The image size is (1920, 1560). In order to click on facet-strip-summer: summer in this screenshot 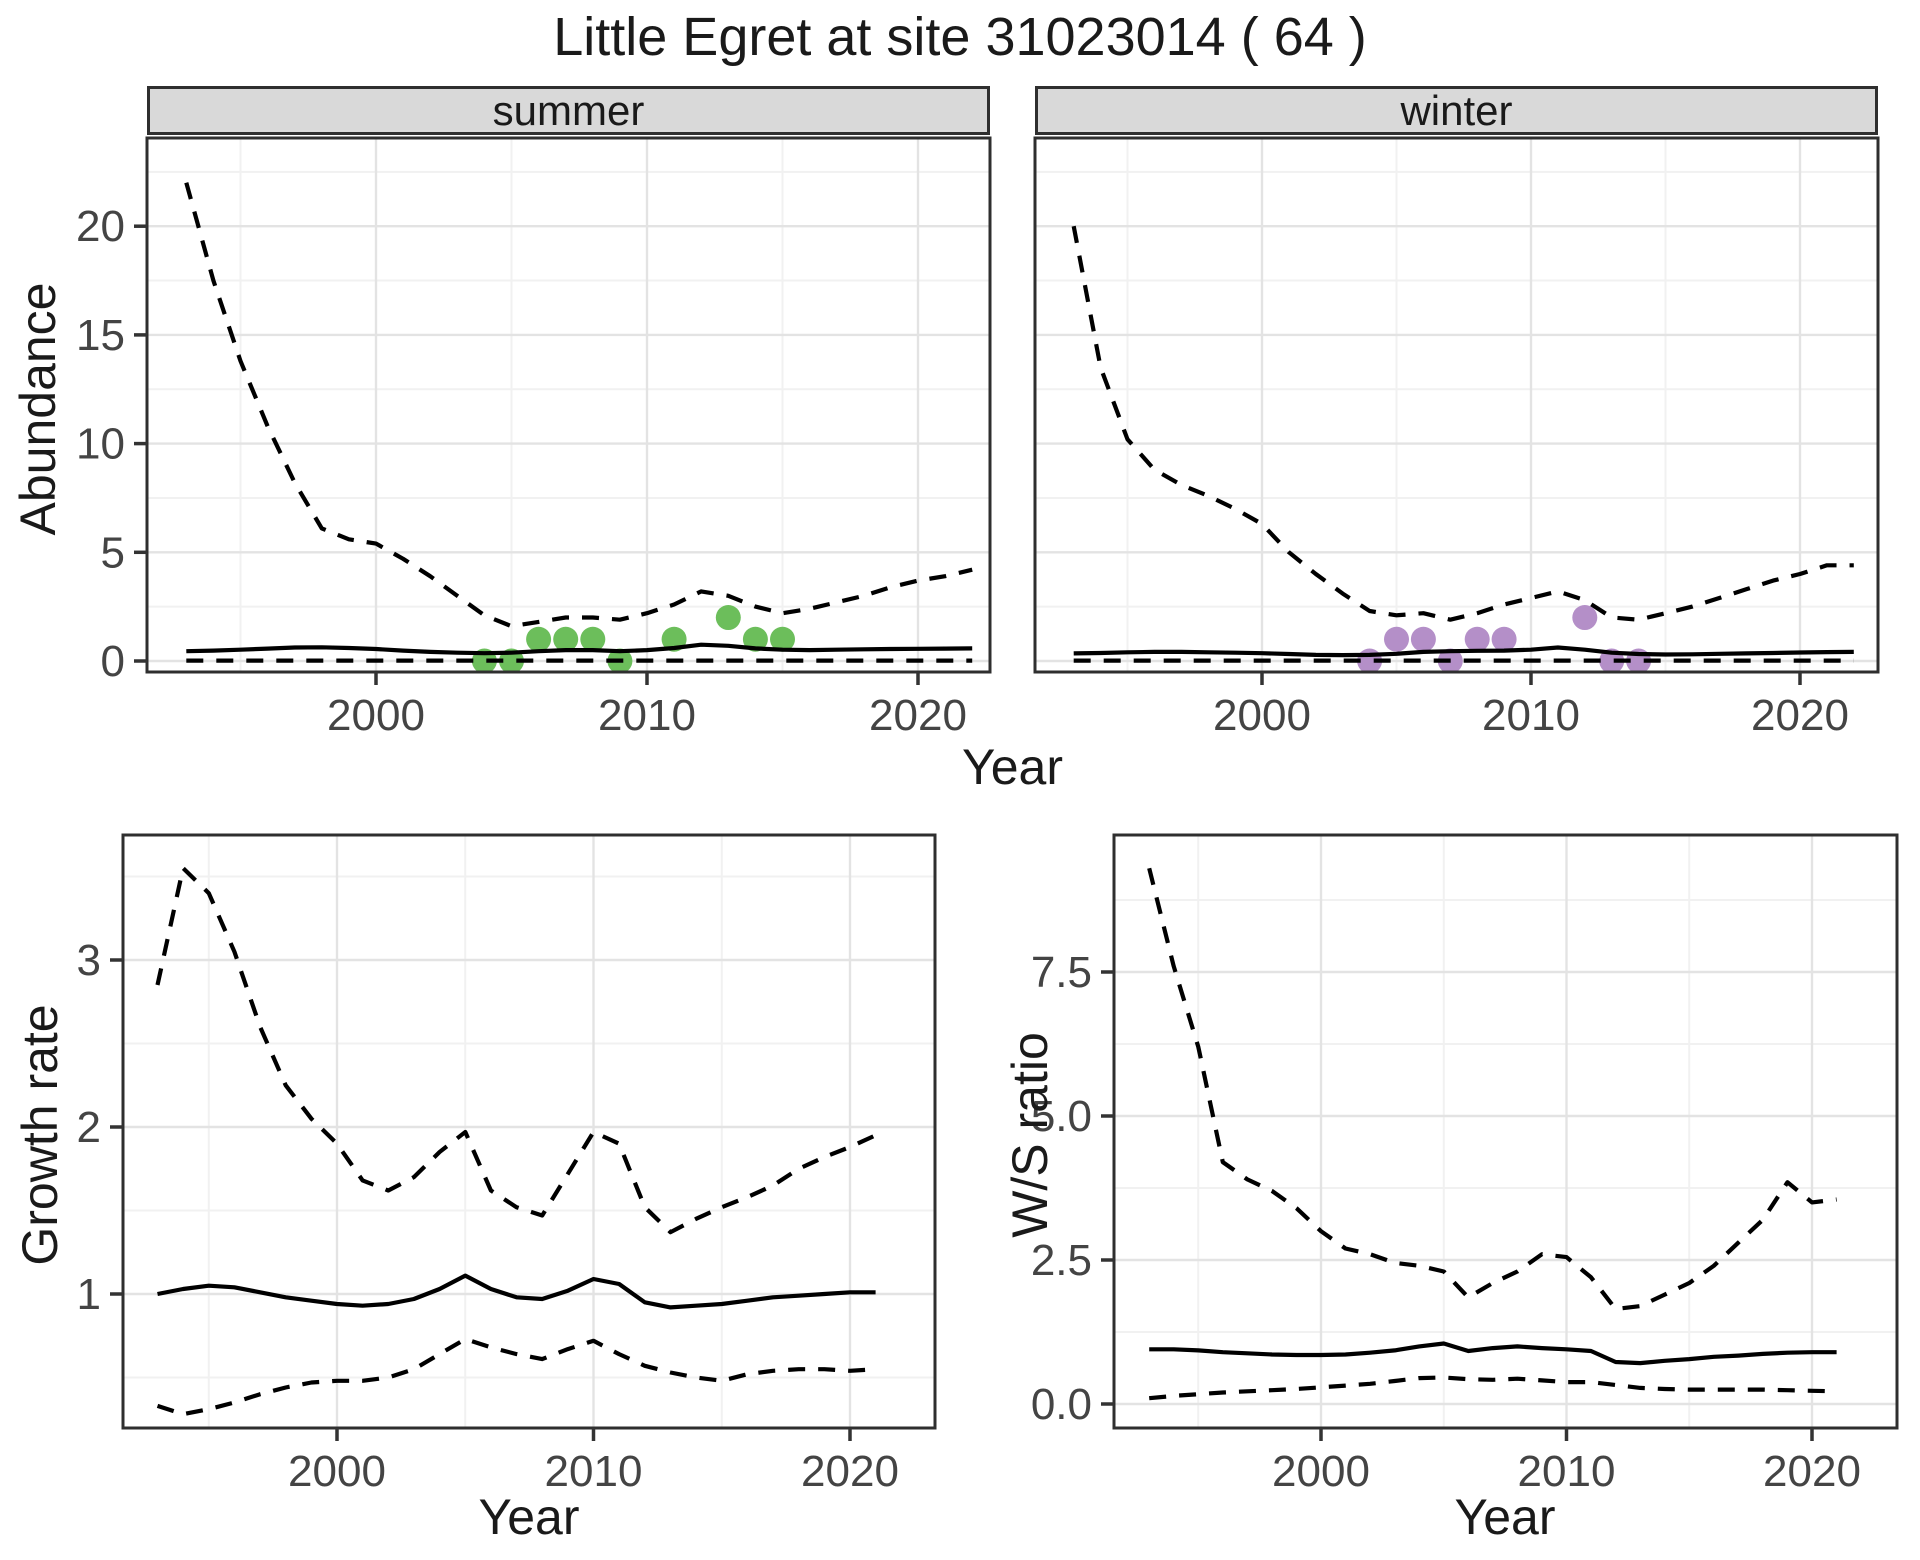, I will do `click(568, 110)`.